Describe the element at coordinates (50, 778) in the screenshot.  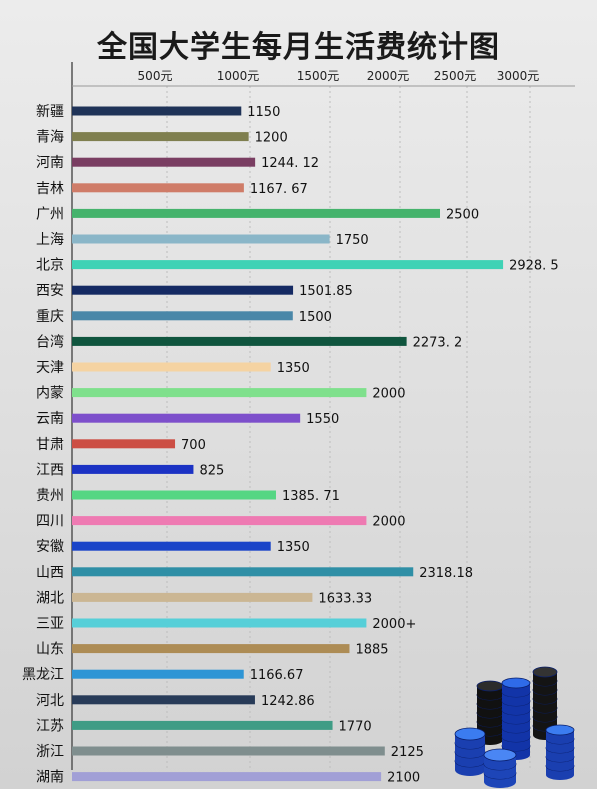
I see `category-label: 湖南` at that location.